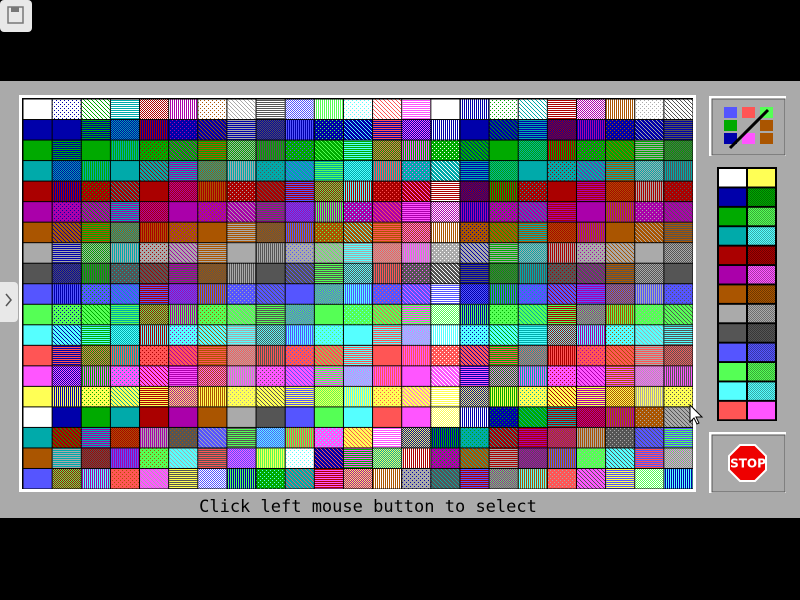 The height and width of the screenshot is (600, 800). I want to click on save-icon-button, so click(16, 16).